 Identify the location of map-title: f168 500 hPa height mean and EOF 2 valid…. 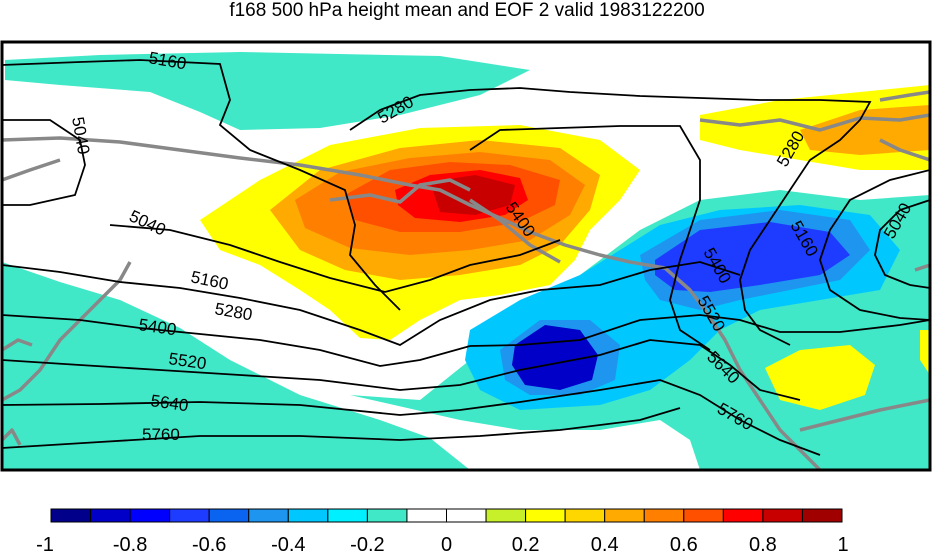
(467, 10).